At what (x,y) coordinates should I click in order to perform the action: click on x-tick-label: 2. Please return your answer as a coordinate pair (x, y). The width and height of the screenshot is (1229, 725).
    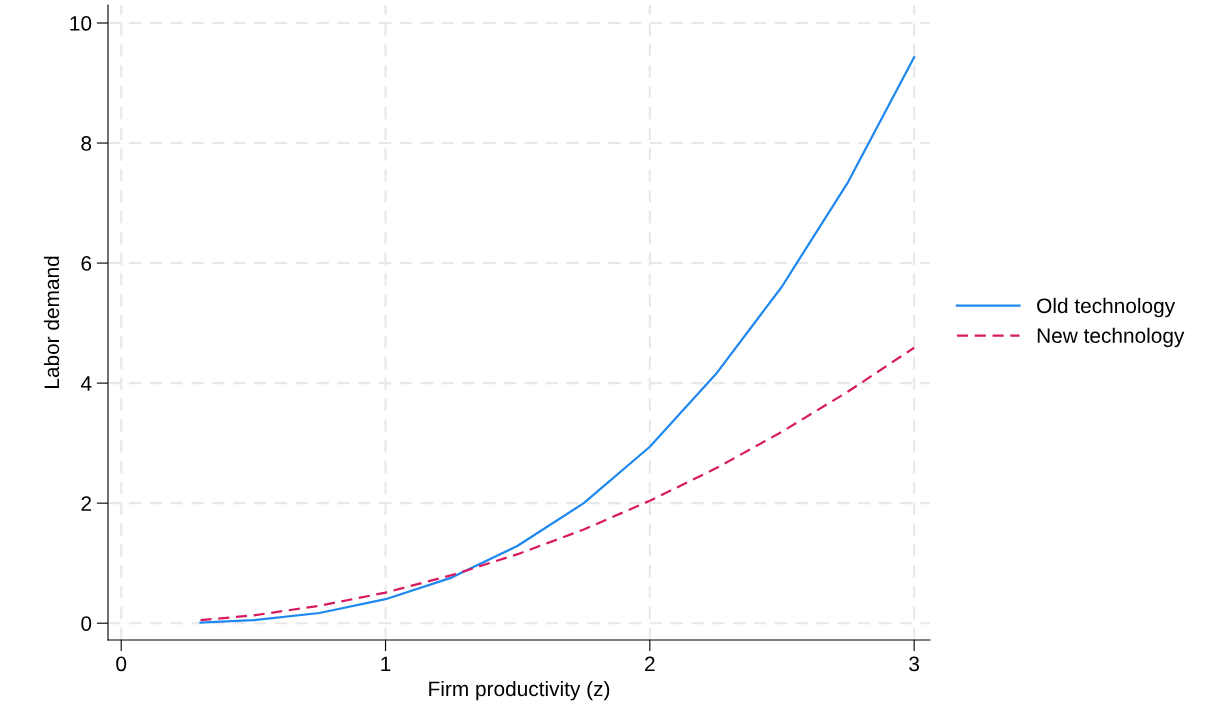
    Looking at the image, I should click on (650, 664).